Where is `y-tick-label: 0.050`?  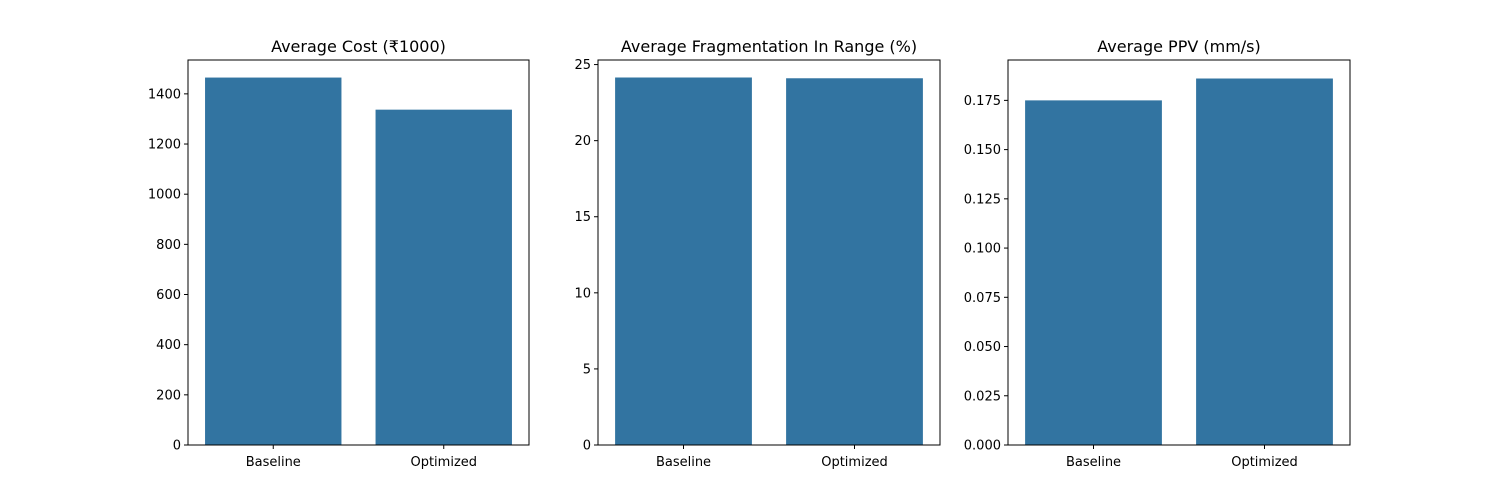 y-tick-label: 0.050 is located at coordinates (982, 347).